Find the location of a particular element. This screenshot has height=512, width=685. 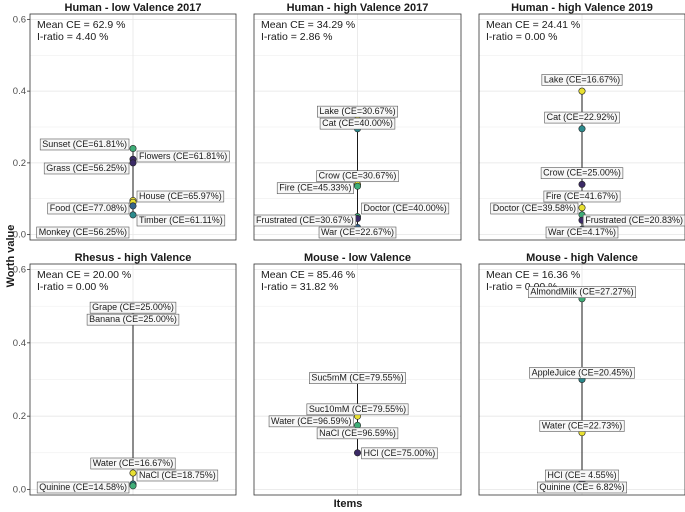

point-label-text: Lake (CE=30.67%) is located at coordinates (357, 111).